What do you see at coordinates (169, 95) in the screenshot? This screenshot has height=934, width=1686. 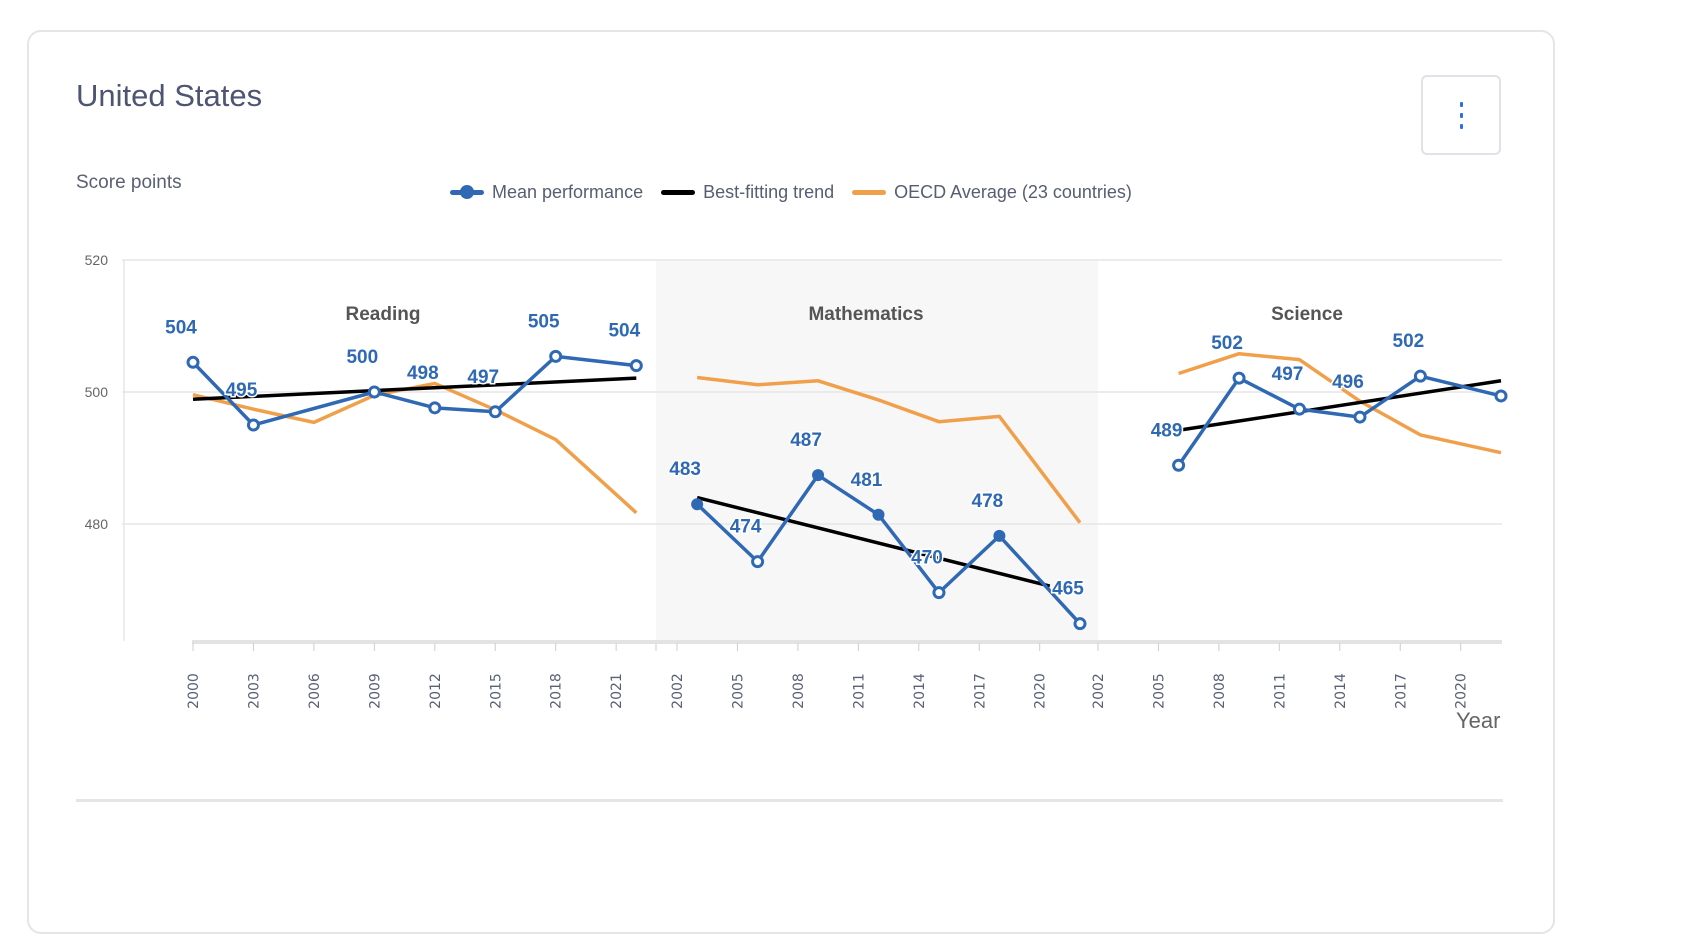 I see `country-title: United States` at bounding box center [169, 95].